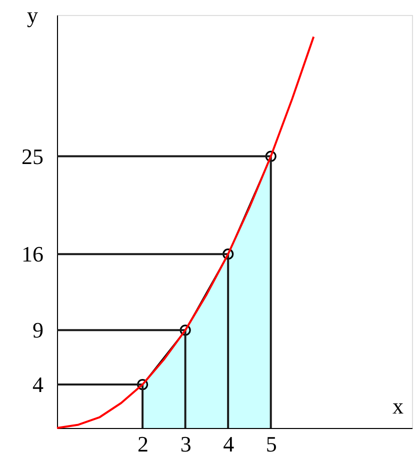  I want to click on x-tick-label: 4, so click(228, 444).